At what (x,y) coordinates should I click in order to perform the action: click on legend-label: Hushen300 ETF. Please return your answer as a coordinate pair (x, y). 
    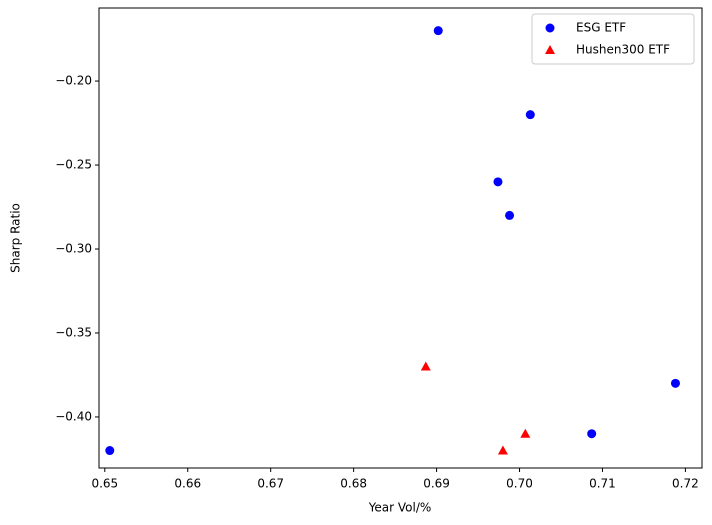
    Looking at the image, I should click on (623, 50).